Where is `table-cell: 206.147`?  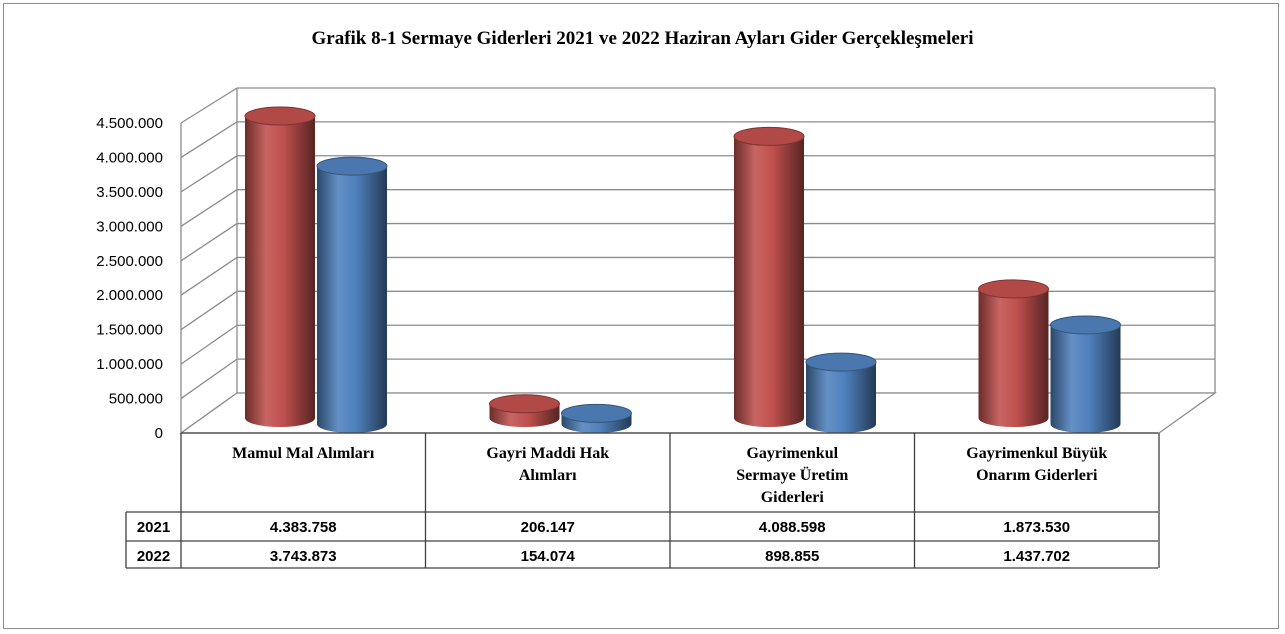 table-cell: 206.147 is located at coordinates (548, 527).